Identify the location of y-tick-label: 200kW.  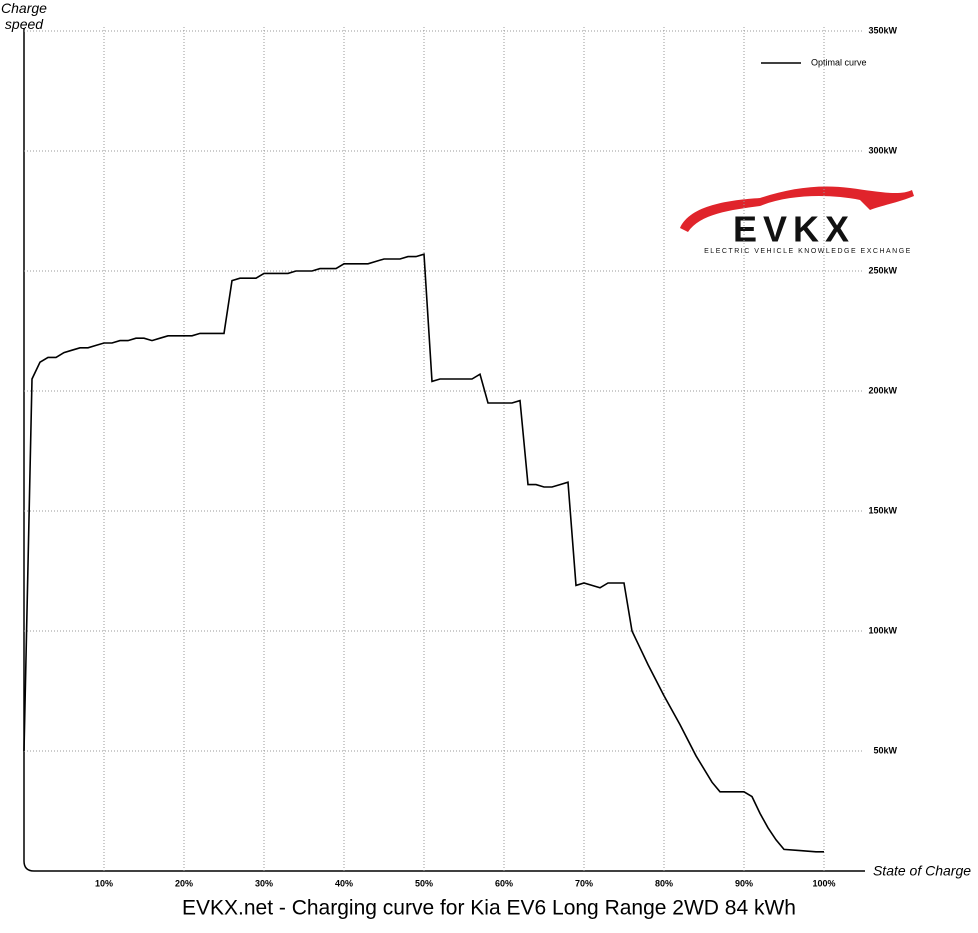
(882, 390).